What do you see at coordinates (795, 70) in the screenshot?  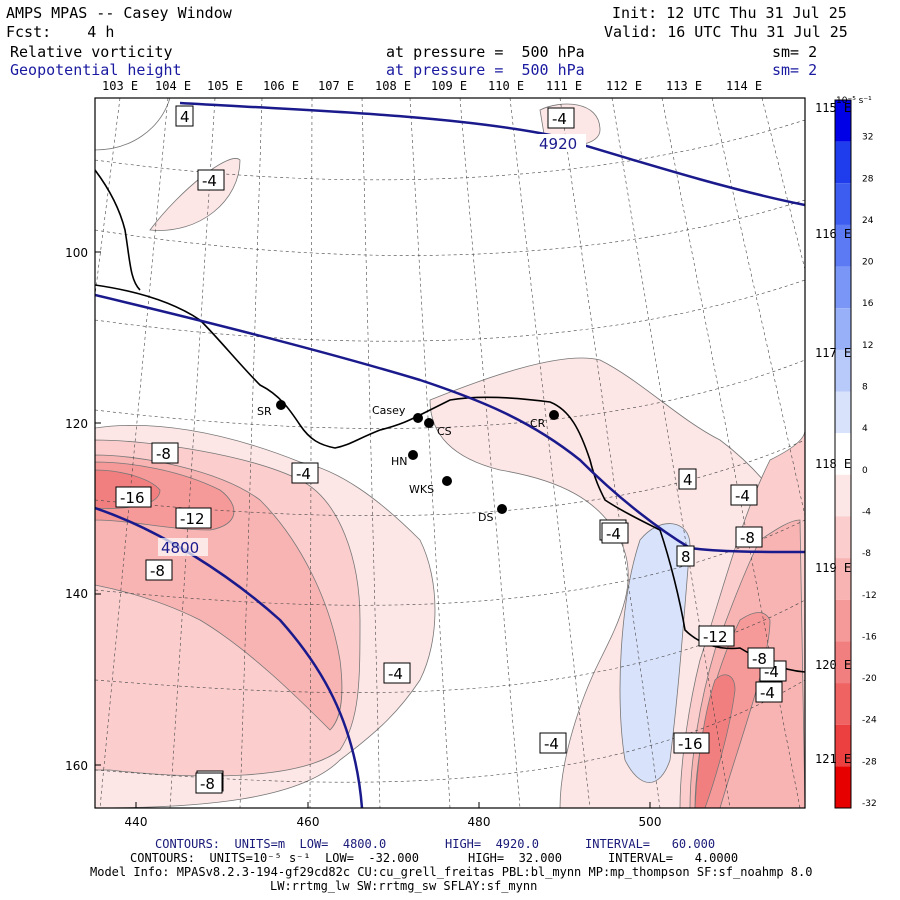 I see `smoothing-geopotential: sm= 2` at bounding box center [795, 70].